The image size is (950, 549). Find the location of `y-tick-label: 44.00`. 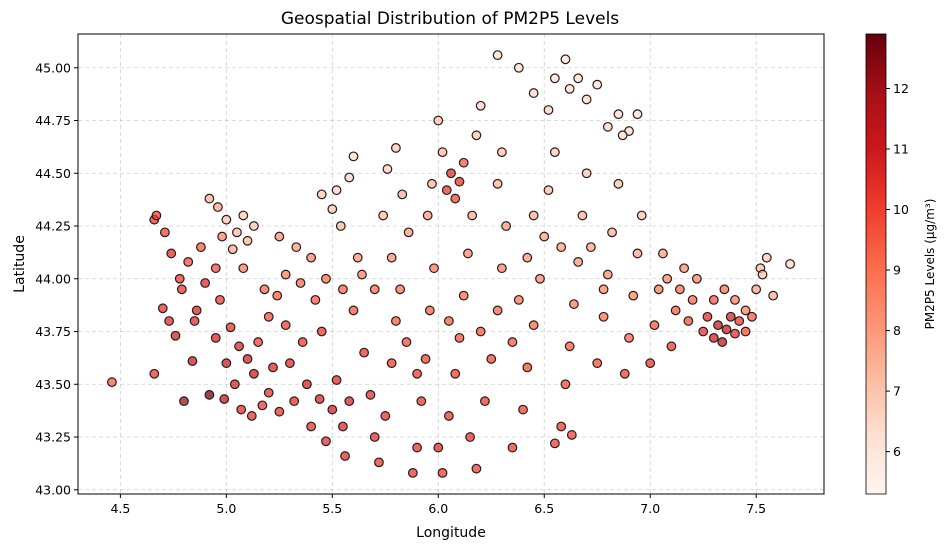

y-tick-label: 44.00 is located at coordinates (53, 278).